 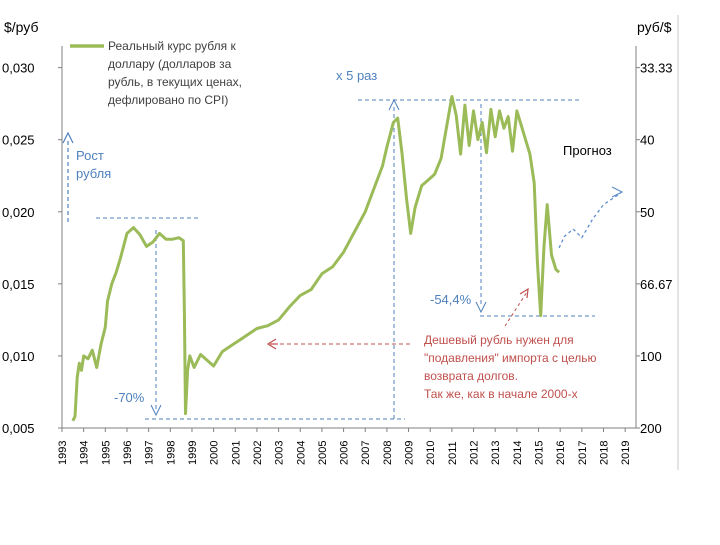 I want to click on x-tick-label: 2001, so click(x=236, y=453).